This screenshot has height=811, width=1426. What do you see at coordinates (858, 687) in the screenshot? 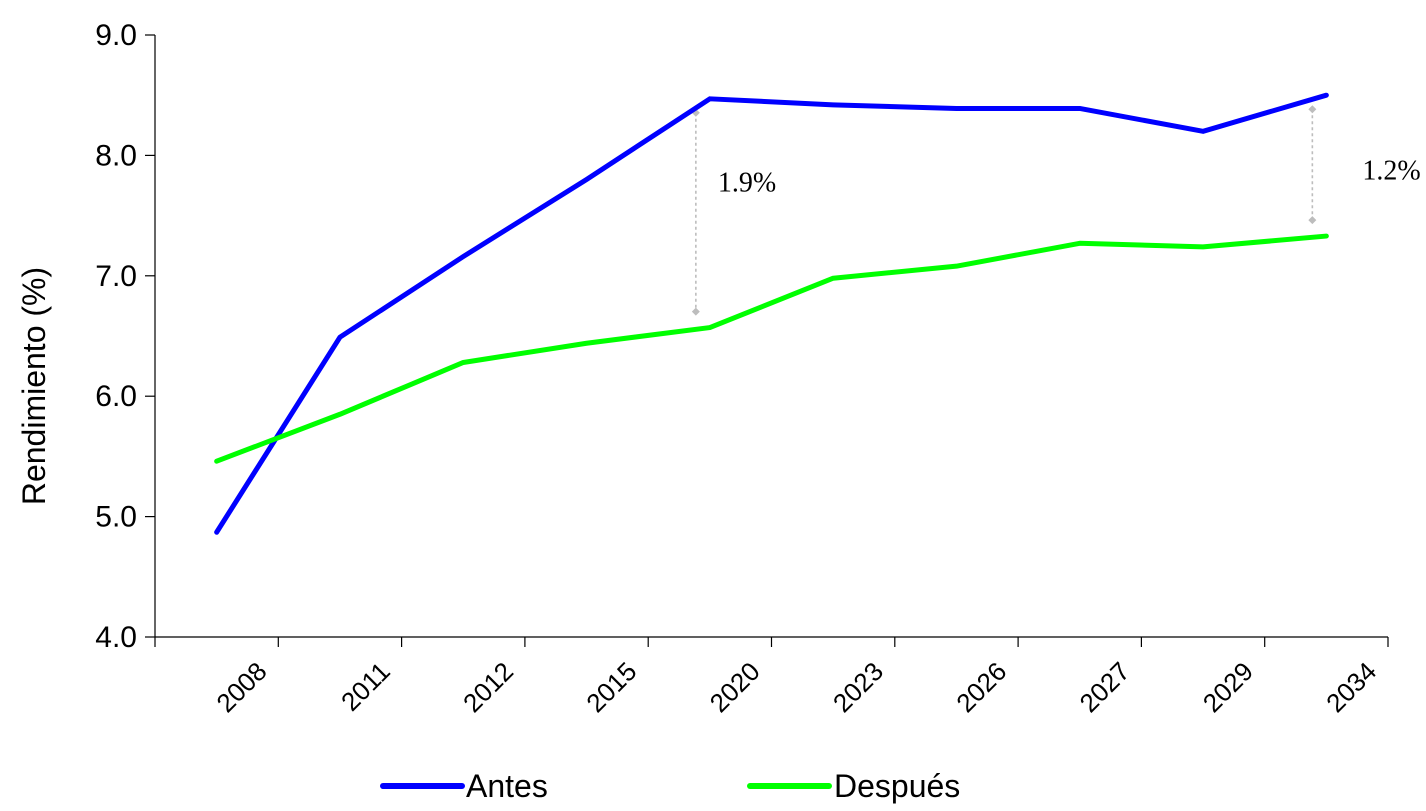
I see `x-tick-label: 2023` at bounding box center [858, 687].